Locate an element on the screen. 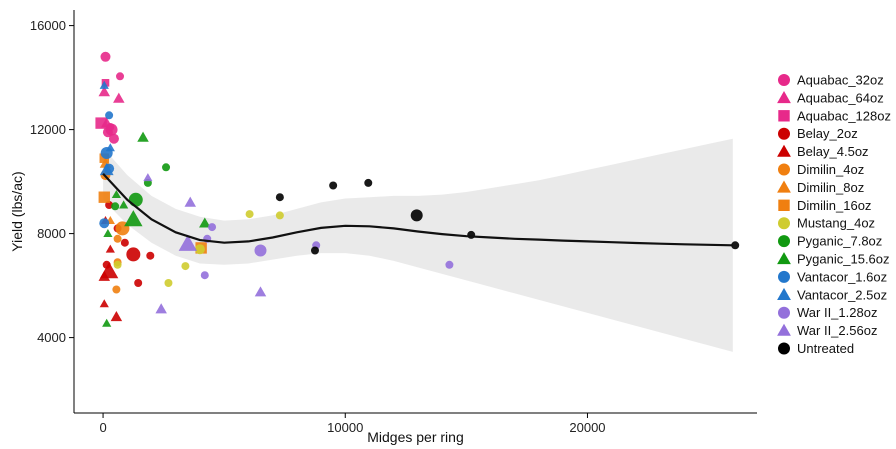 This screenshot has height=449, width=896. legend-label: Untreated is located at coordinates (825, 348).